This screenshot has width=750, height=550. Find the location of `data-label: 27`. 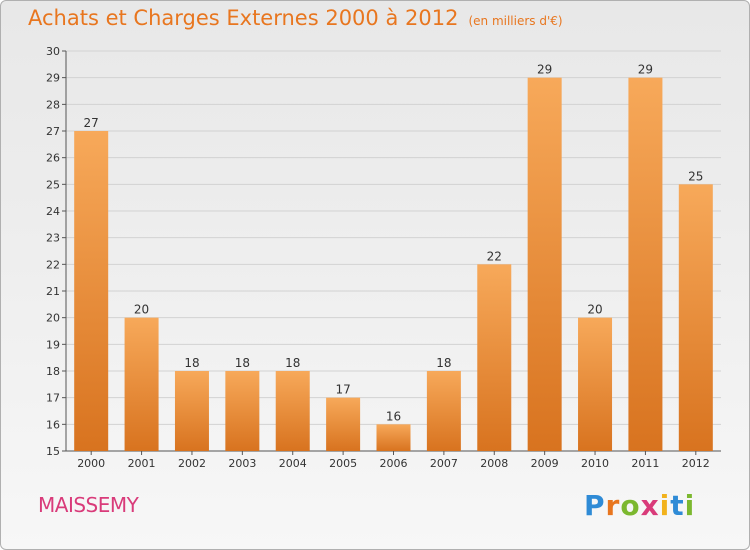

data-label: 27 is located at coordinates (91, 123).